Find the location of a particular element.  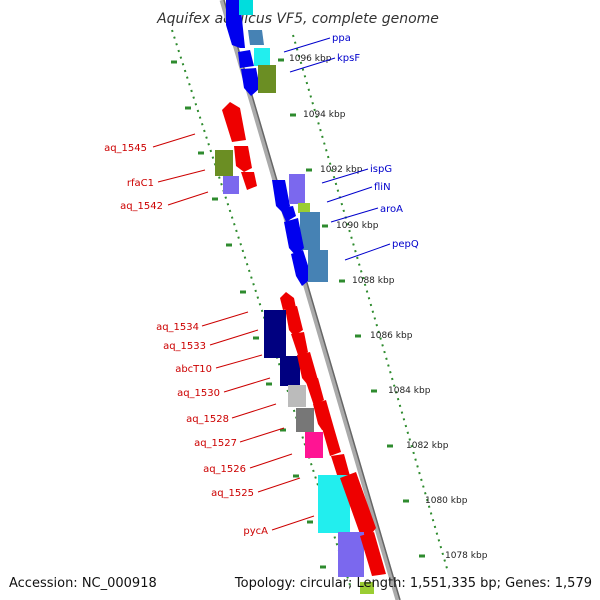

gene-label: aq_1533 is located at coordinates (184, 346).